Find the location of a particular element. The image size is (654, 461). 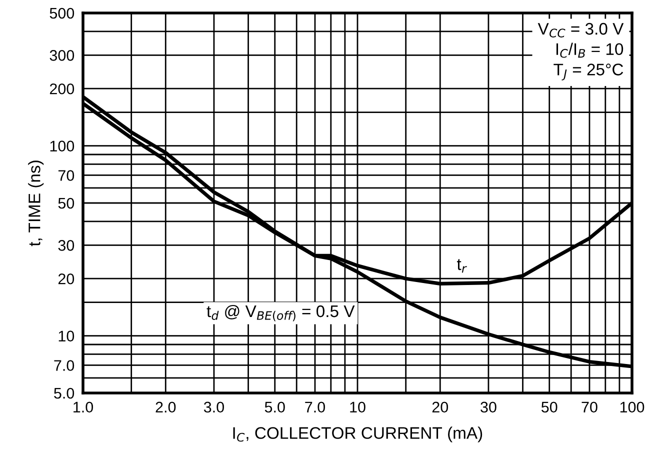

y-axis-title: t, TIME (ns) is located at coordinates (36, 203).